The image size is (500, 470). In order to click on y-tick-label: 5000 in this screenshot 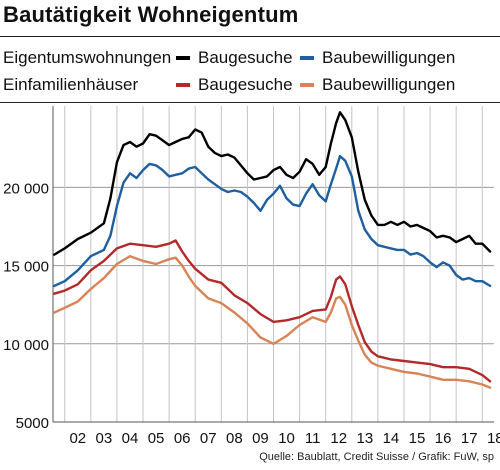, I will do `click(32, 423)`.